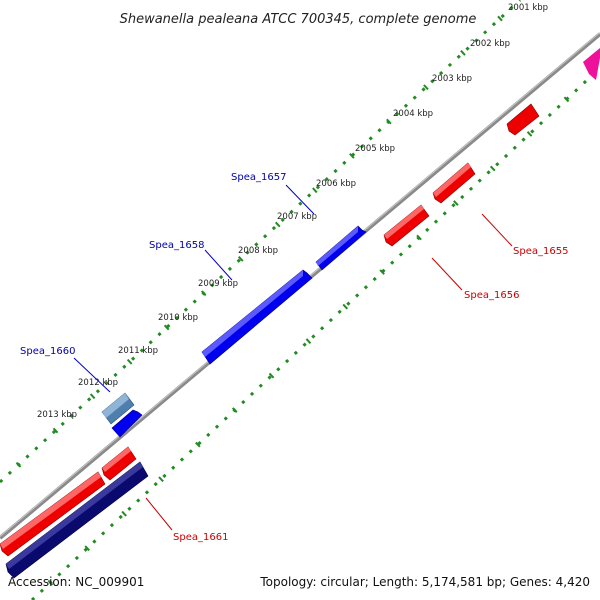 This screenshot has height=600, width=600. I want to click on tick-label-2003: 2003 kbp, so click(452, 79).